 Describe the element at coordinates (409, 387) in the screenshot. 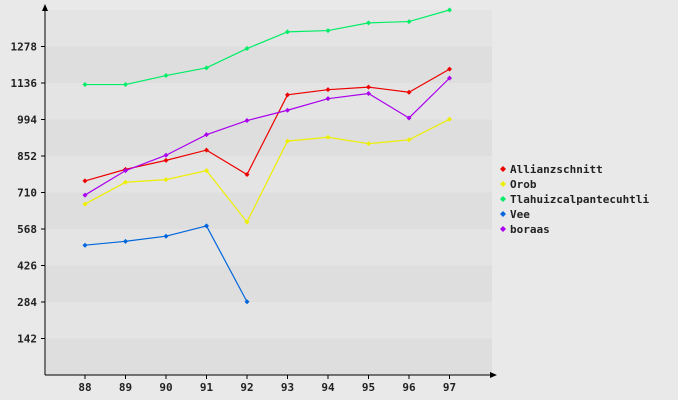

I see `x-tick-label: 96` at that location.